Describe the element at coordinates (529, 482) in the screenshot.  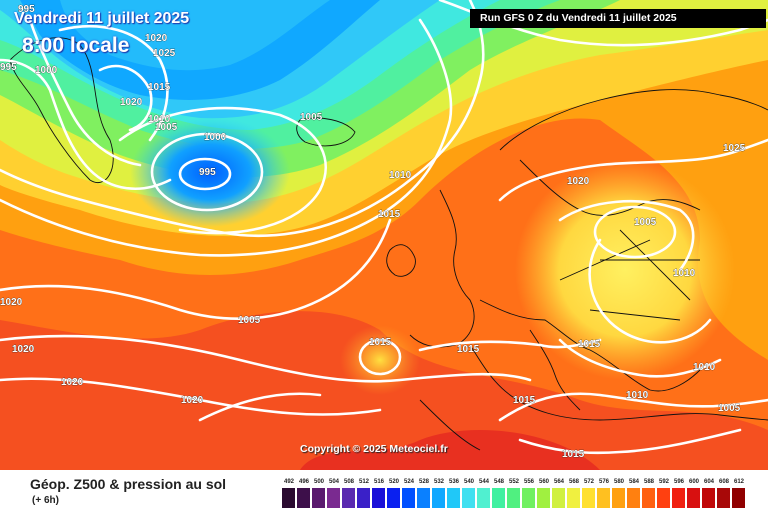
I see `legend-tick-label: 556` at that location.